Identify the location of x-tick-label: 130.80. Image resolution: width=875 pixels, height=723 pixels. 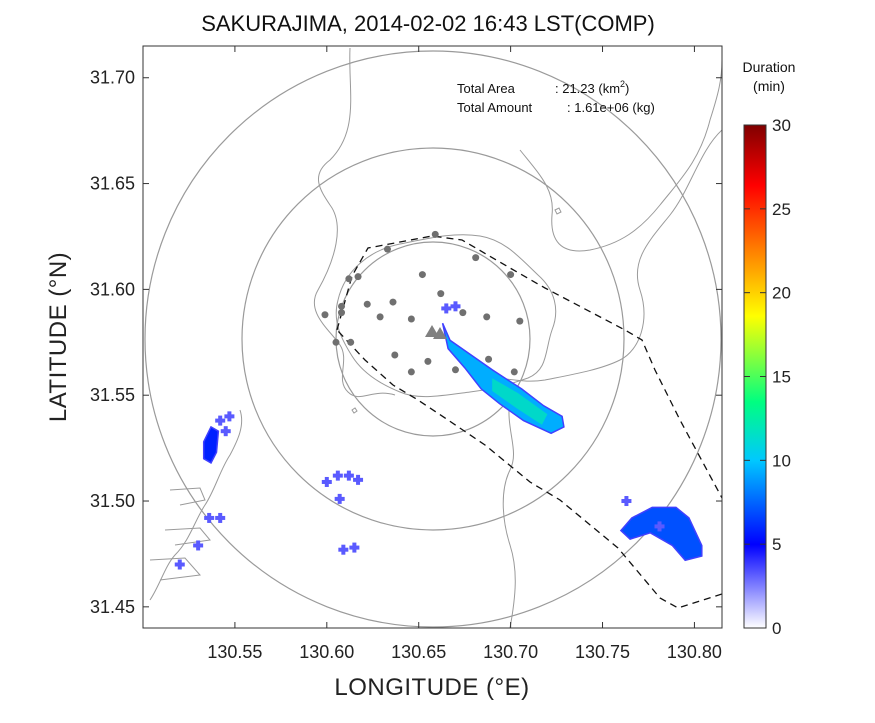
(694, 652).